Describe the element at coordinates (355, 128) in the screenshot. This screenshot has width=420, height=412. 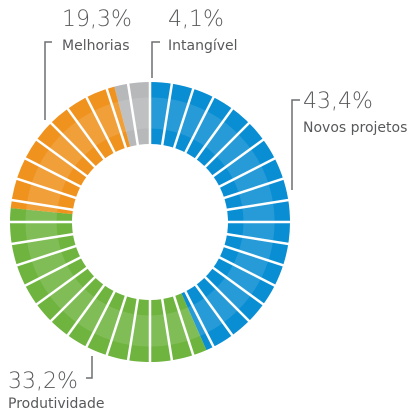
I see `category-label: Novos projetos` at that location.